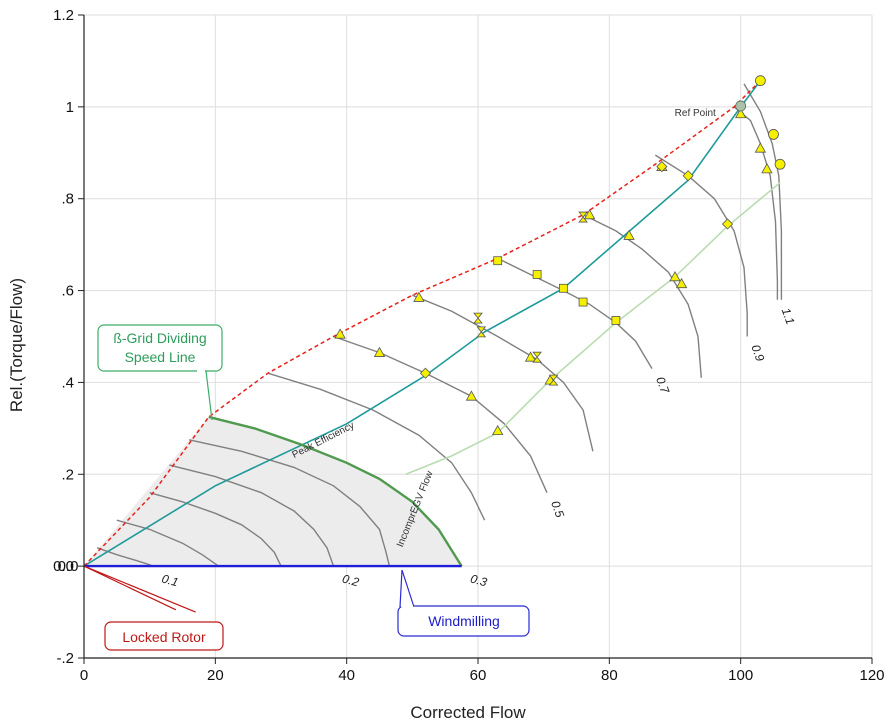  I want to click on speed-line-label: 0.9, so click(757, 353).